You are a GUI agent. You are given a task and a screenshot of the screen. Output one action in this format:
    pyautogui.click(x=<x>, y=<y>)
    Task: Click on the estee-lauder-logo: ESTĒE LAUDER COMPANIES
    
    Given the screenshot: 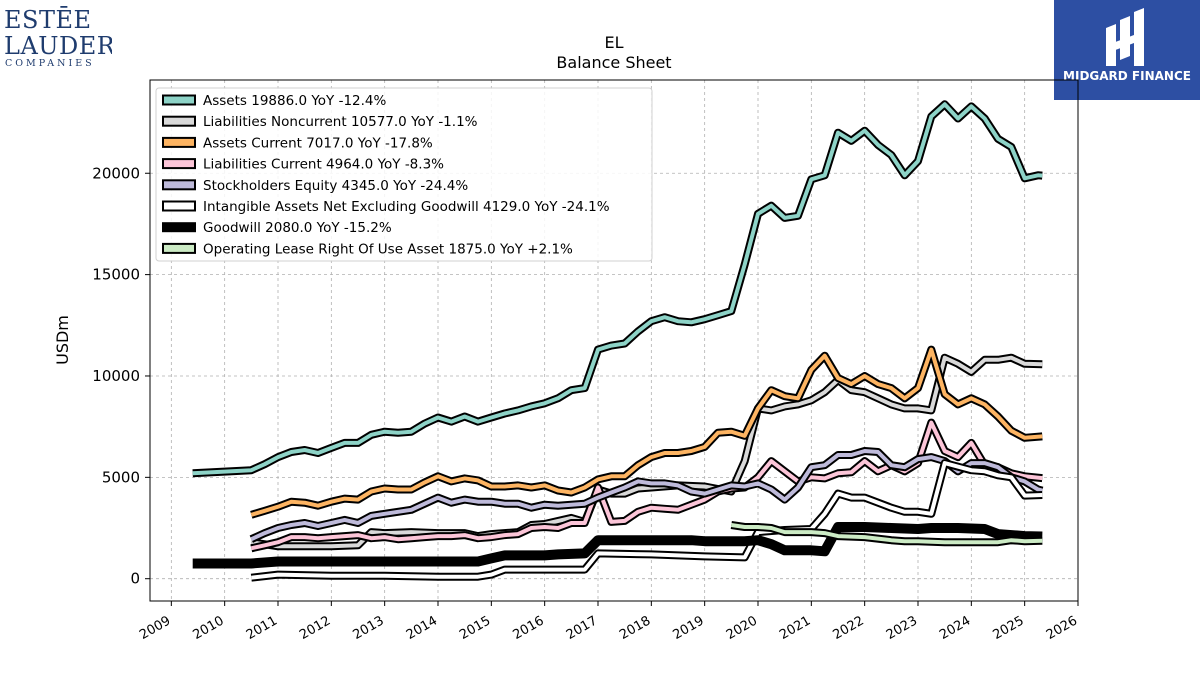 What is the action you would take?
    pyautogui.click(x=57, y=37)
    